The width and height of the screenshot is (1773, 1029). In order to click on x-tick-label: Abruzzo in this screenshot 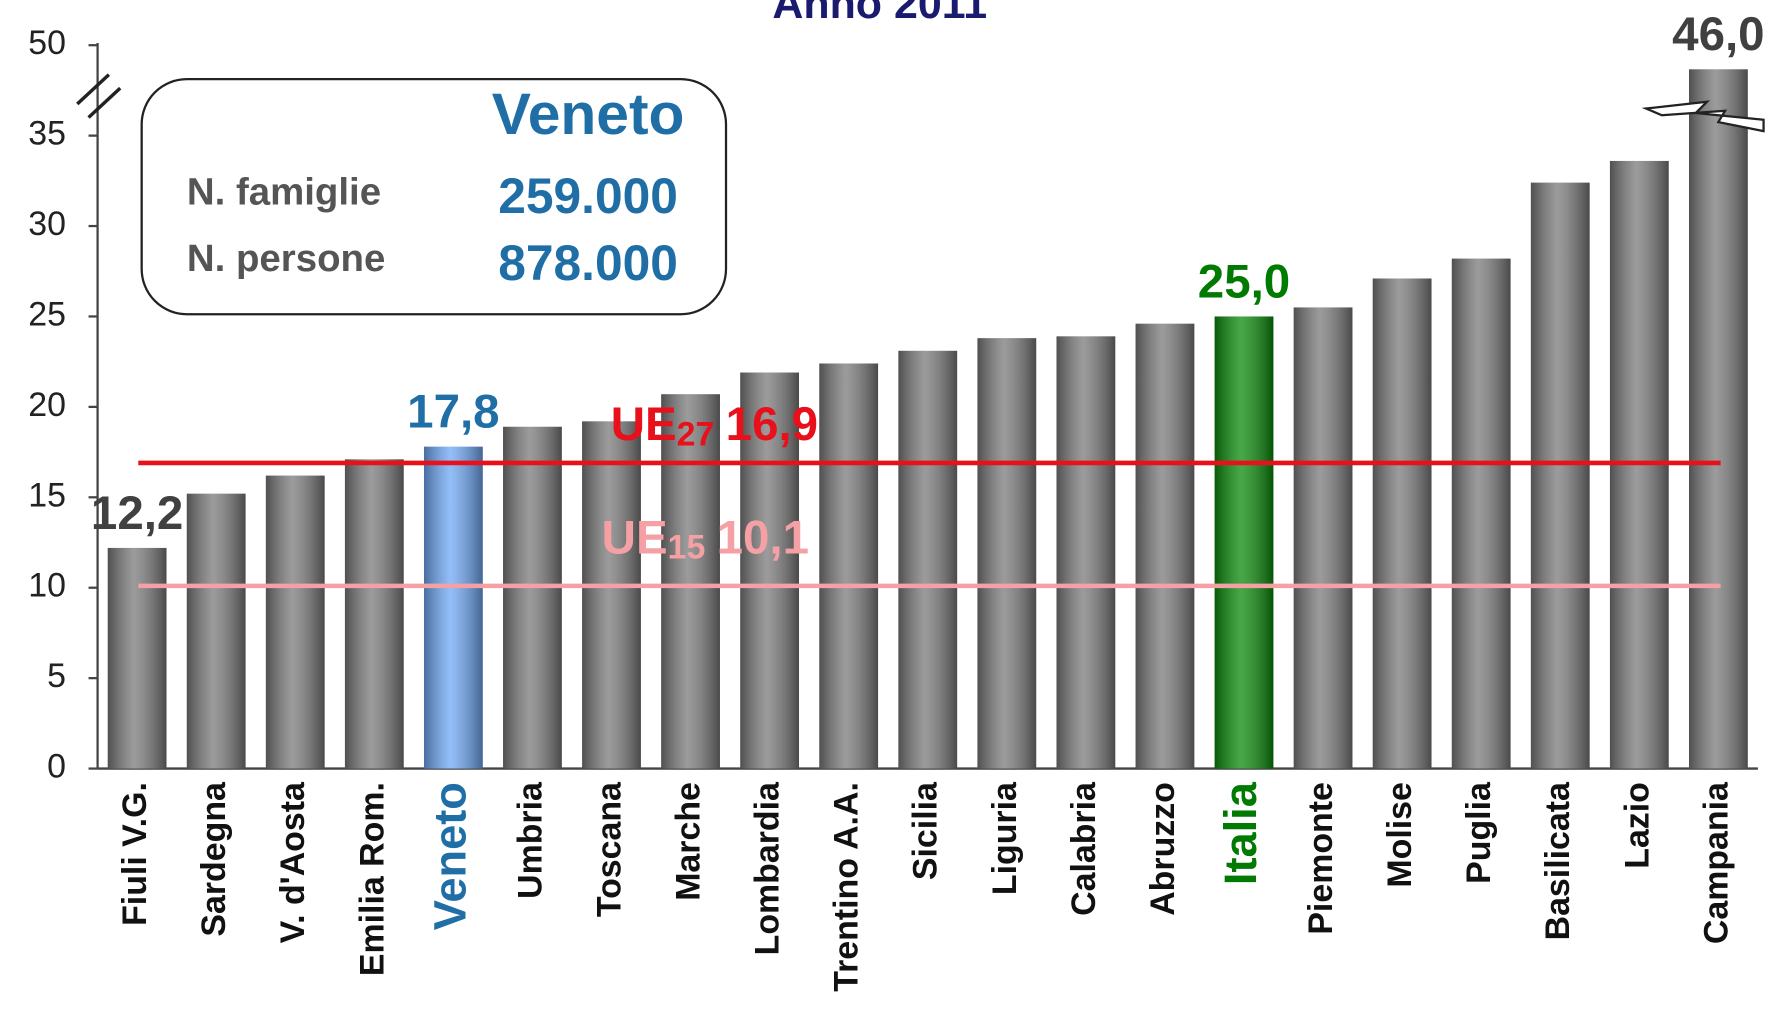, I will do `click(1163, 849)`.